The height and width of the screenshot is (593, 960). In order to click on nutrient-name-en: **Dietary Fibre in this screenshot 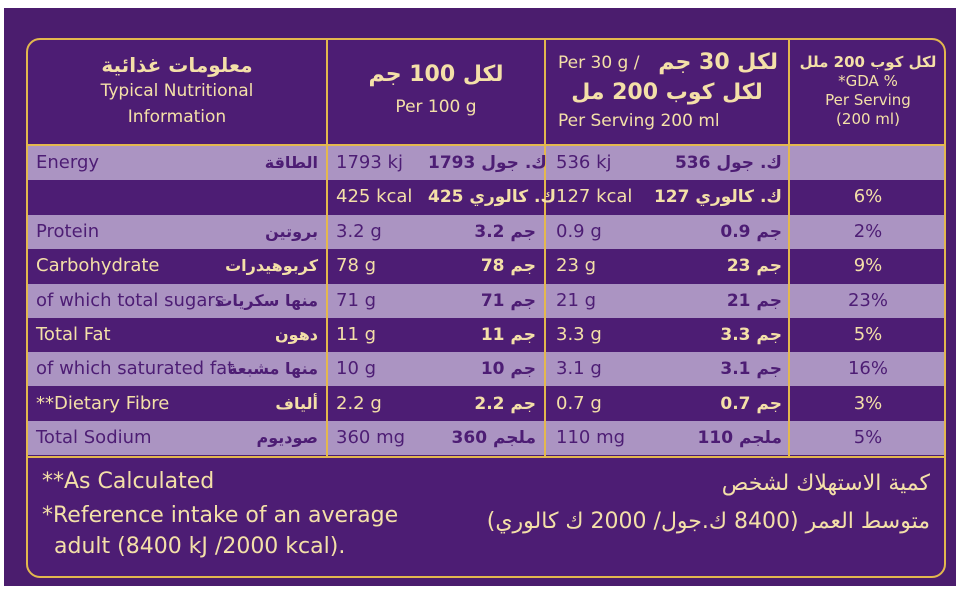, I will do `click(103, 403)`.